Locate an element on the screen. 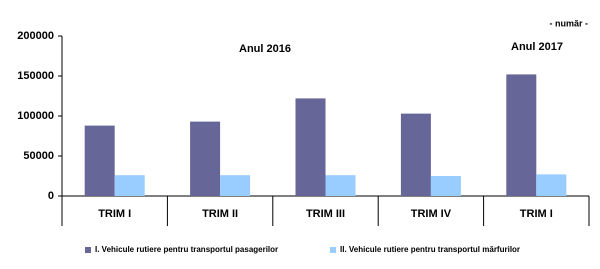  x-tick-label: TRIM IV is located at coordinates (431, 214).